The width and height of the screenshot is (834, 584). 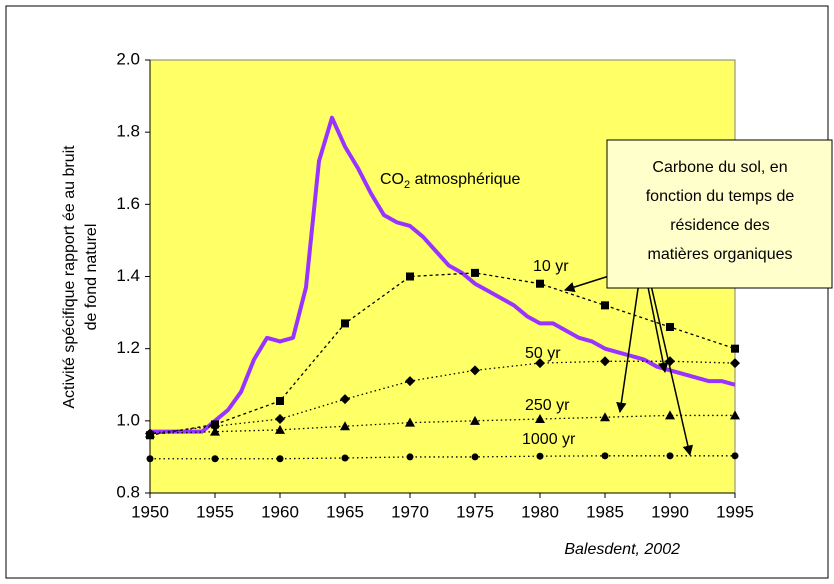 What do you see at coordinates (622, 549) in the screenshot?
I see `source: Balesdent, 2002` at bounding box center [622, 549].